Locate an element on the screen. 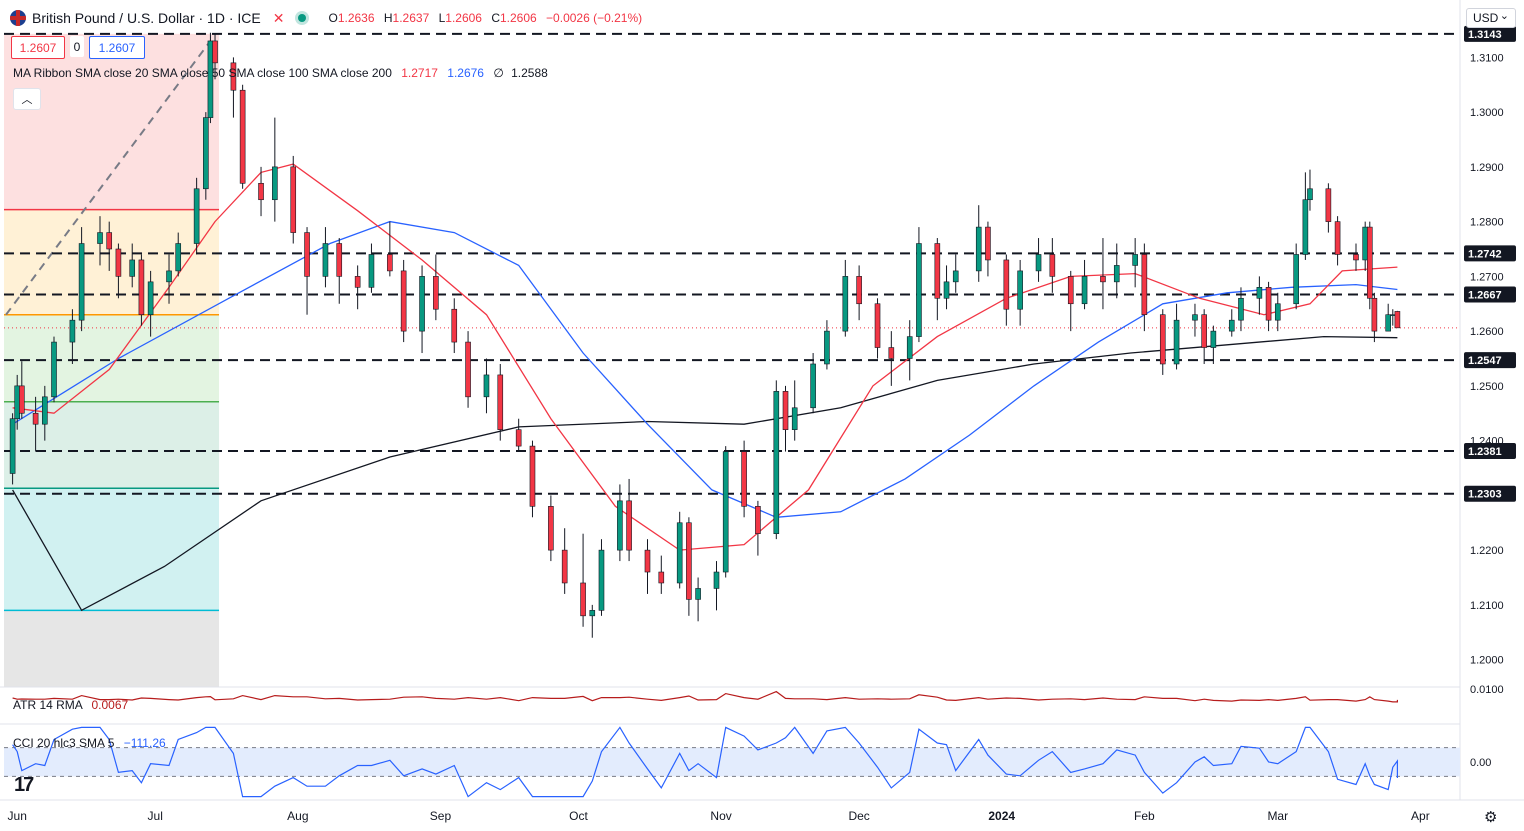 This screenshot has width=1524, height=831. spread-value: 0 is located at coordinates (77, 46).